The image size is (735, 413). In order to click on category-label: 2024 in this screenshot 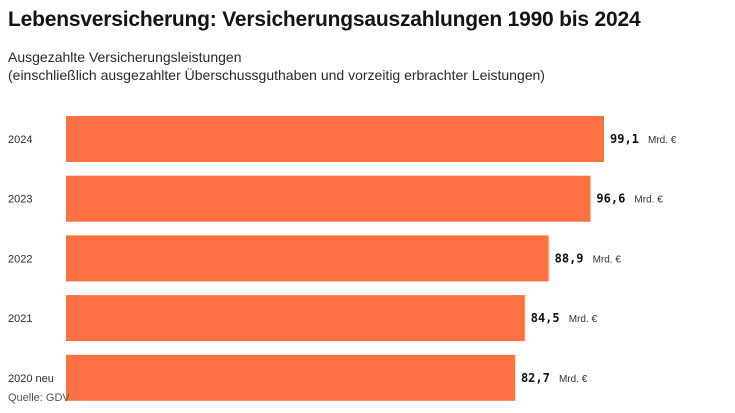, I will do `click(20, 140)`.